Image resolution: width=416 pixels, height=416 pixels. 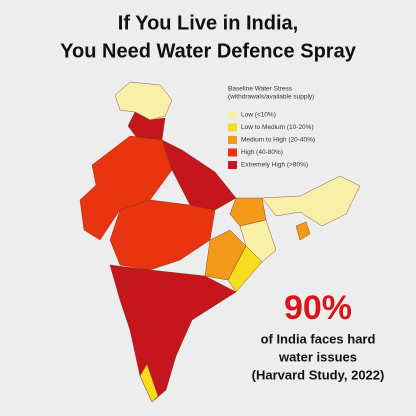 I want to click on legend-subtitle: (withdrawals/available supply), so click(x=271, y=97).